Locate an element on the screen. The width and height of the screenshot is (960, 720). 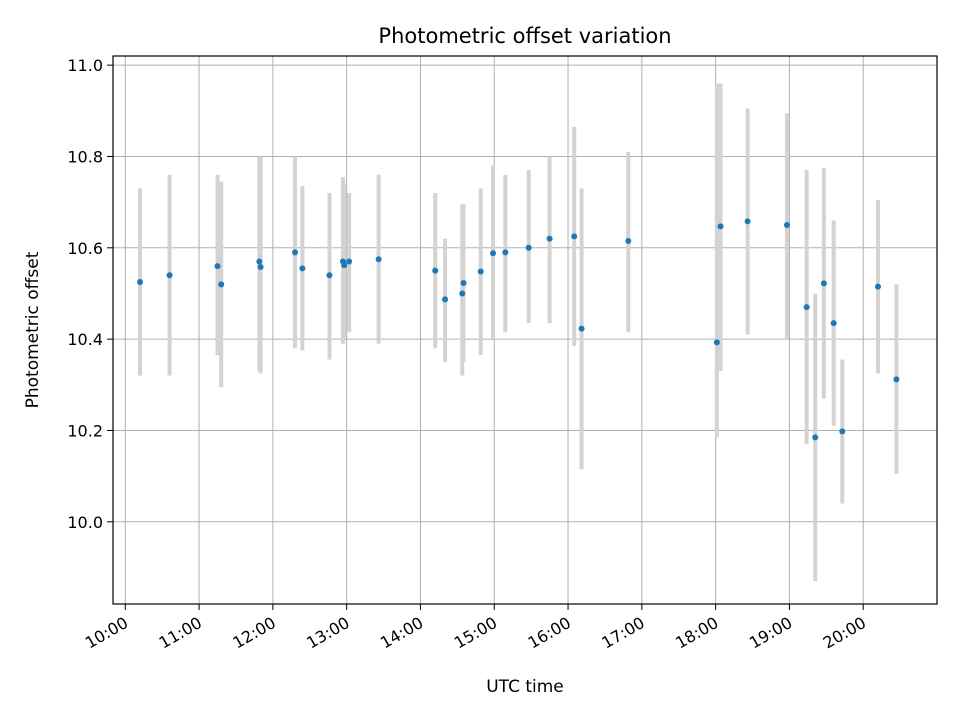
y-tick-label: 10.0 is located at coordinates (85, 522).